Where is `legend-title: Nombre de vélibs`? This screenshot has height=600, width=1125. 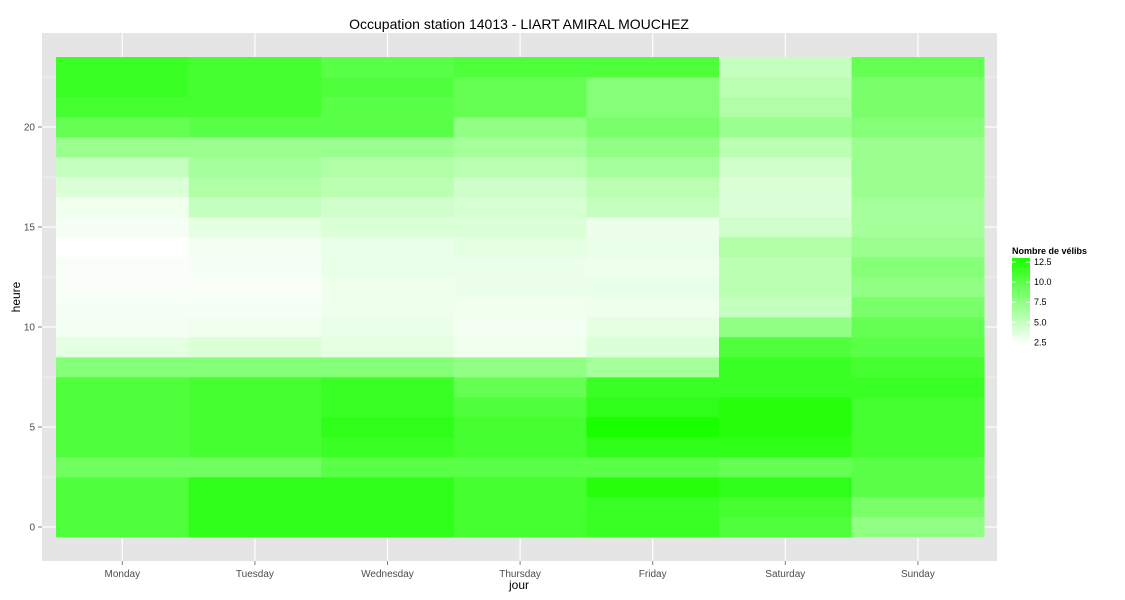
legend-title: Nombre de vélibs is located at coordinates (1049, 251).